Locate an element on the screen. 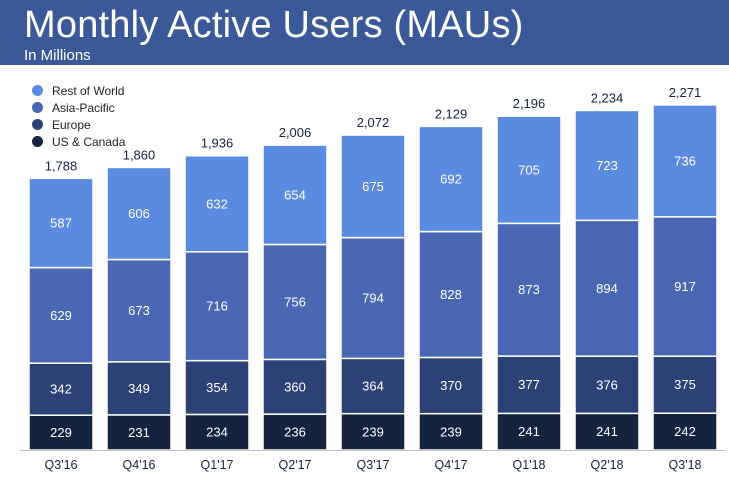  x-tick-label: Q1'17 is located at coordinates (217, 465).